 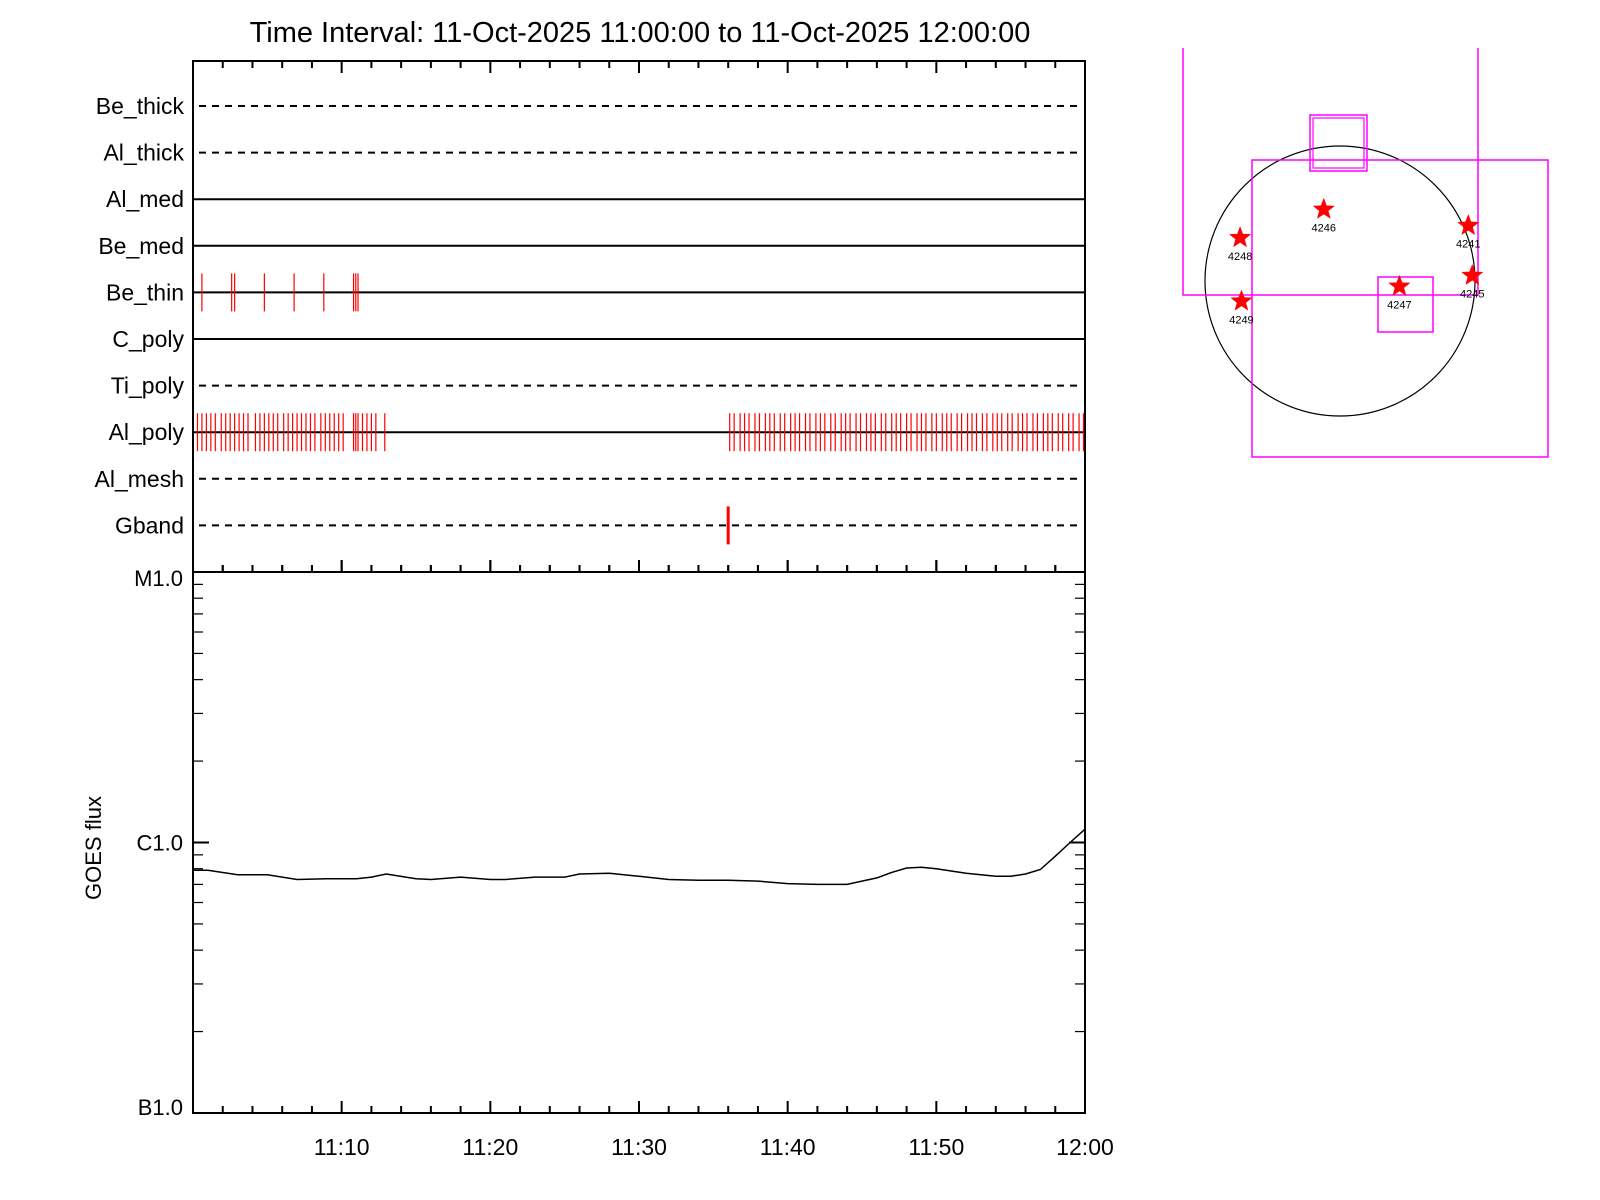 I want to click on x-tick-label: 11:10, so click(x=342, y=1147).